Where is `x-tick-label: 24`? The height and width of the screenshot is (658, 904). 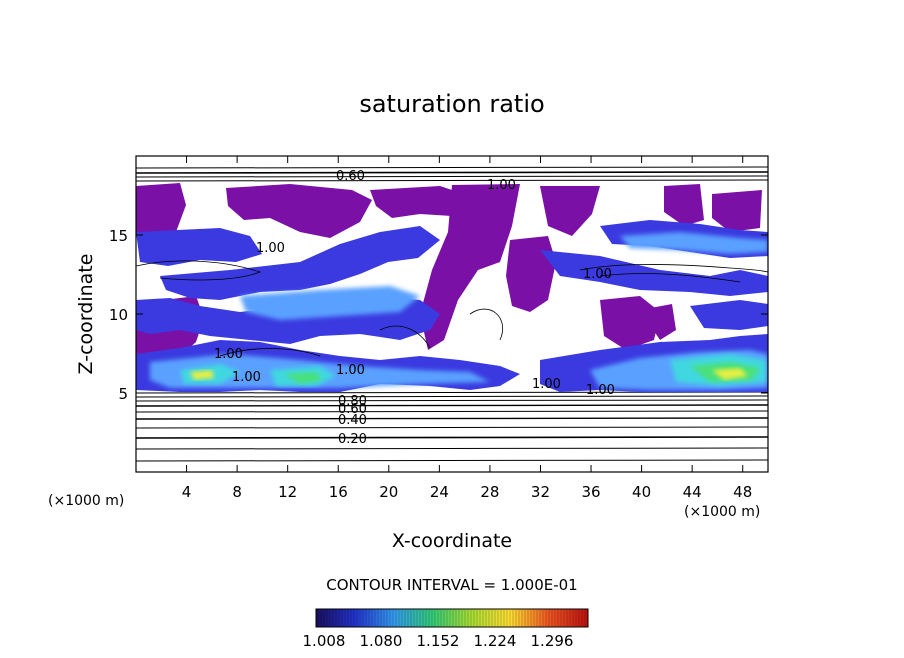 x-tick-label: 24 is located at coordinates (439, 492).